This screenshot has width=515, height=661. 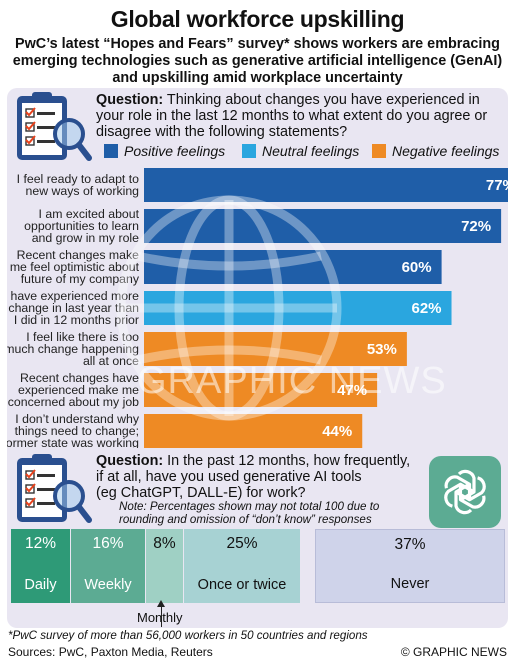 I want to click on usage-weekly: 16% Weekly, so click(x=108, y=566).